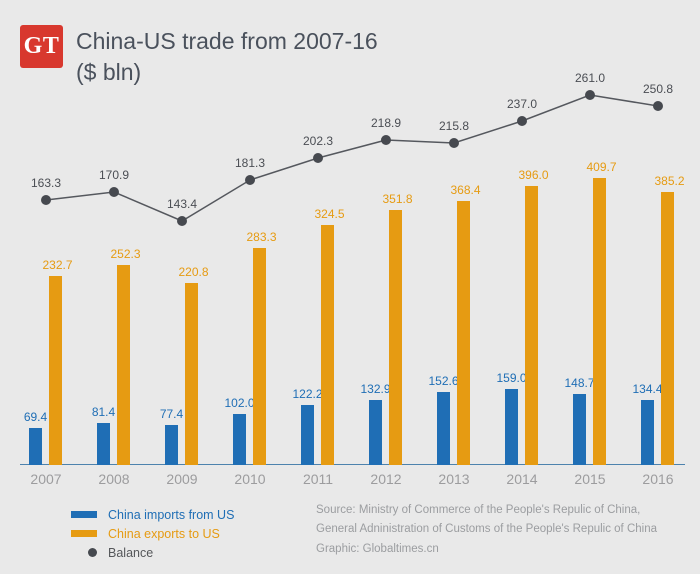  Describe the element at coordinates (352, 464) in the screenshot. I see `x-axis-line` at that location.